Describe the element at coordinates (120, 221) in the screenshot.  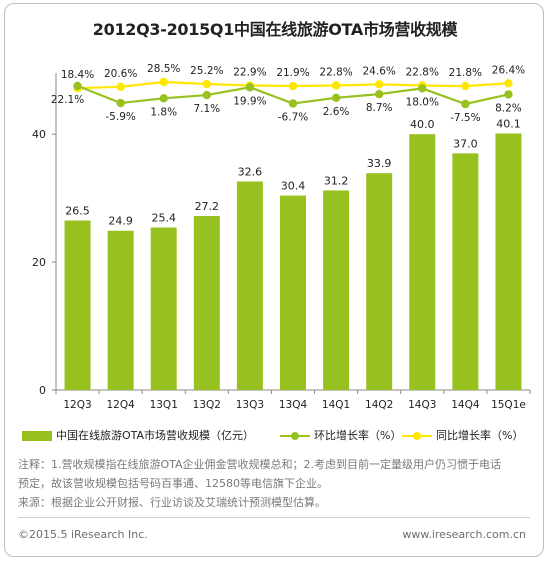
I see `revenue-data-label: 24.9` at that location.